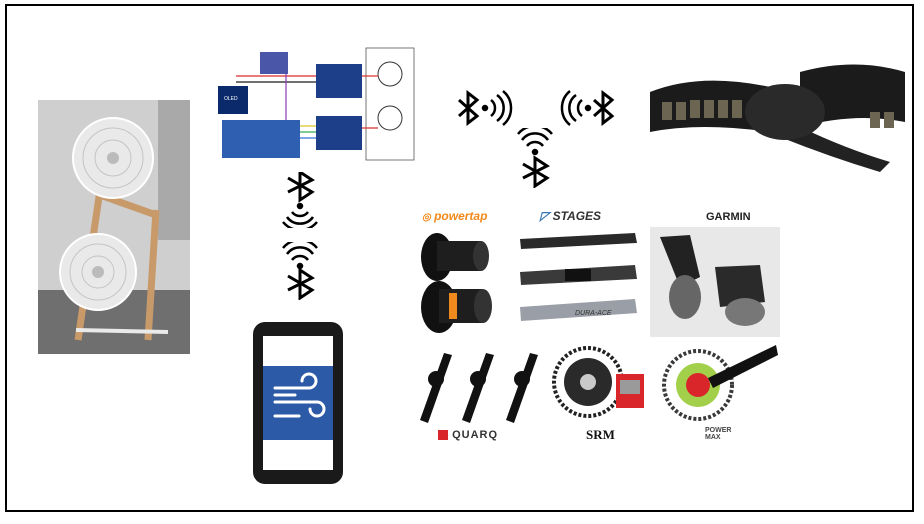  I want to click on bluetooth-broadcast-up, so click(535, 156).